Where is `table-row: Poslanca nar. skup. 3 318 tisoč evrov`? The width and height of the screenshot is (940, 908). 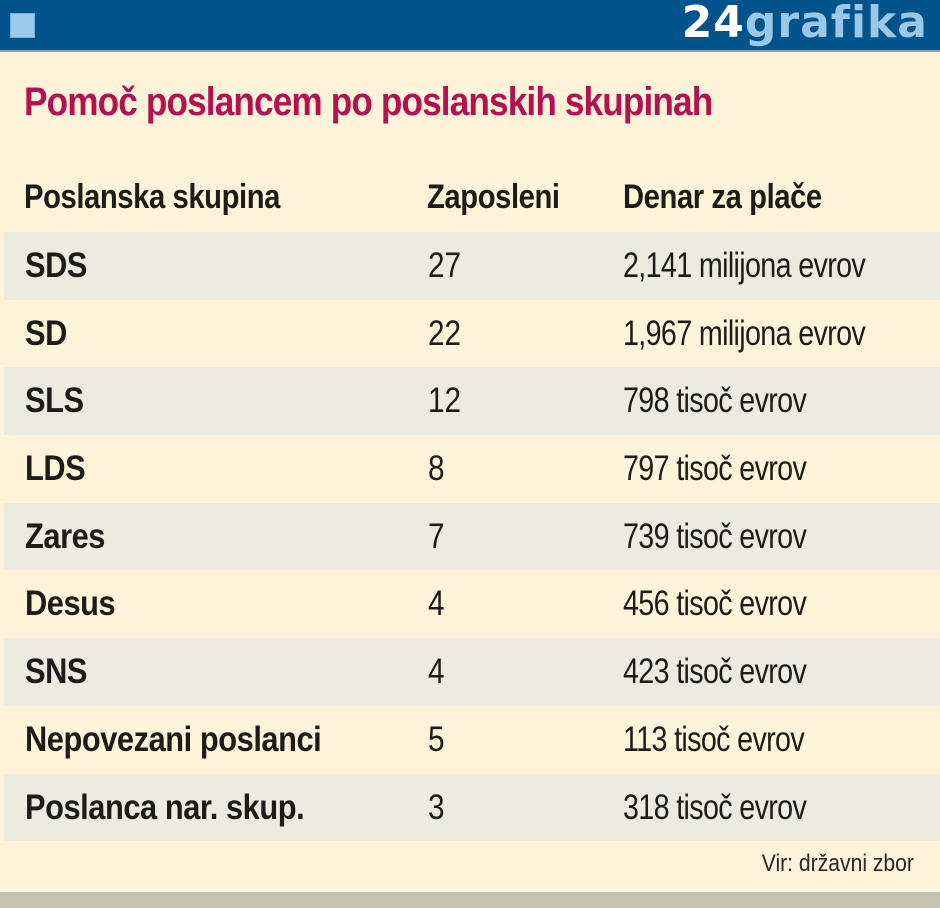 table-row: Poslanca nar. skup. 3 318 tisoč evrov is located at coordinates (472, 807).